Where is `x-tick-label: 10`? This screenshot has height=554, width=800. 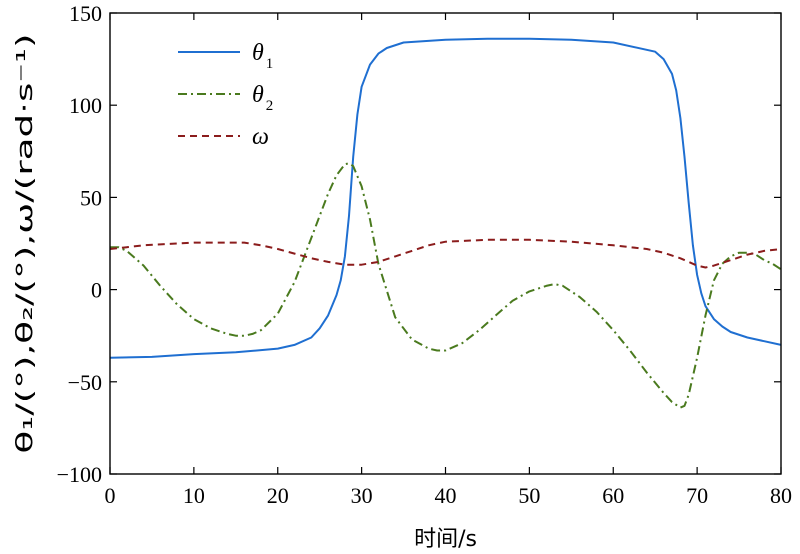
x-tick-label: 10 is located at coordinates (194, 495).